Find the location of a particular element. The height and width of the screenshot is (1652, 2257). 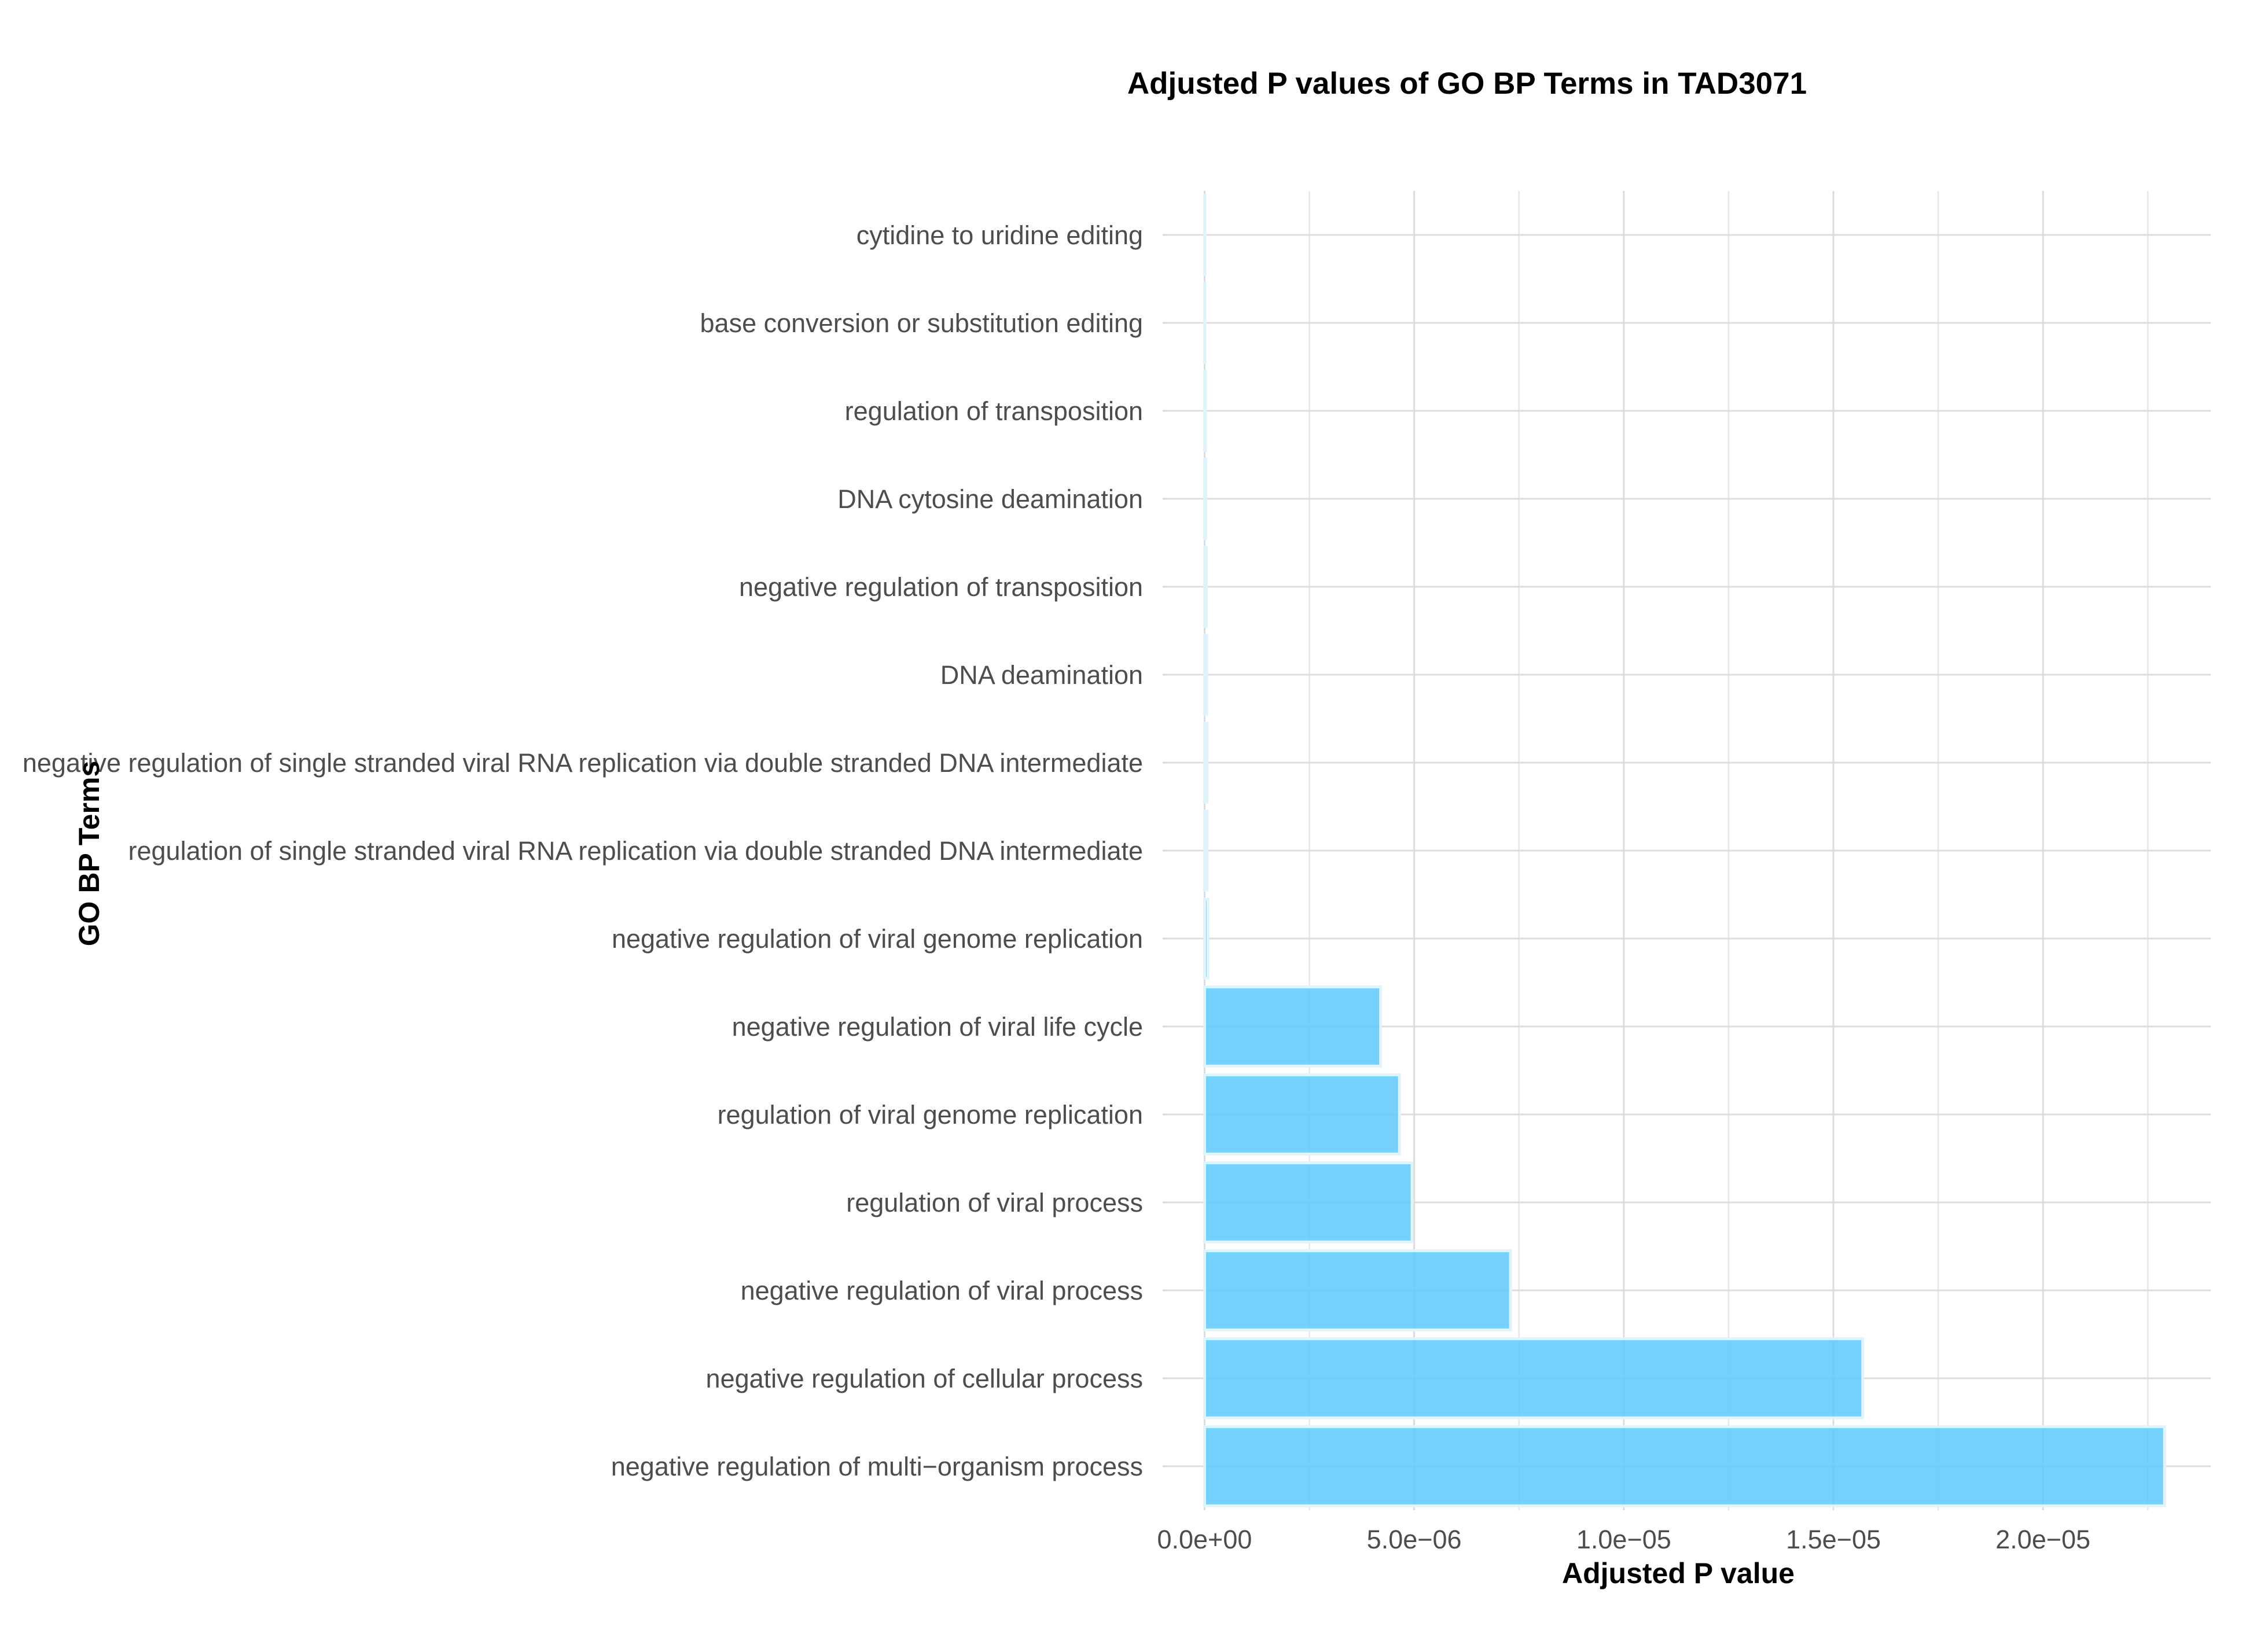

category-label: cytidine to uridine editing is located at coordinates (1000, 235).